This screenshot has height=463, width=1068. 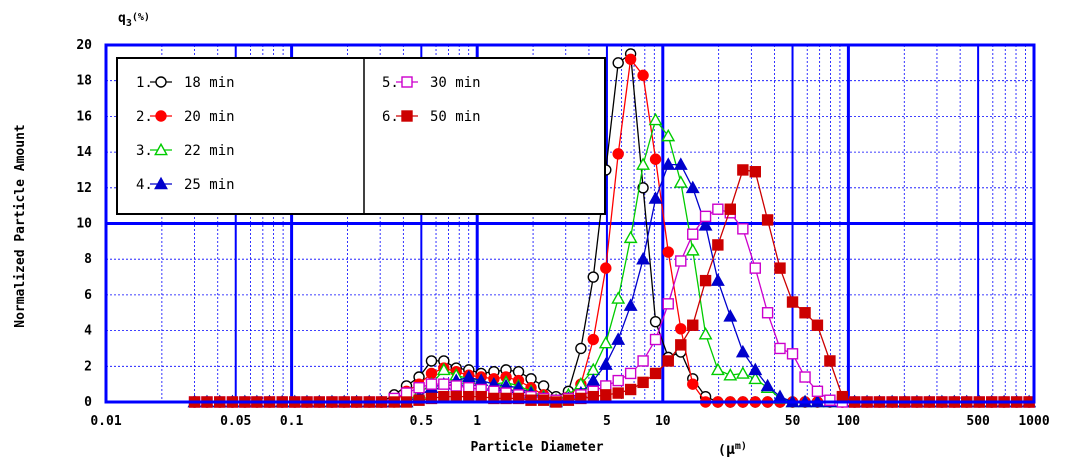 I want to click on y-tick-label: 8, so click(x=88, y=259).